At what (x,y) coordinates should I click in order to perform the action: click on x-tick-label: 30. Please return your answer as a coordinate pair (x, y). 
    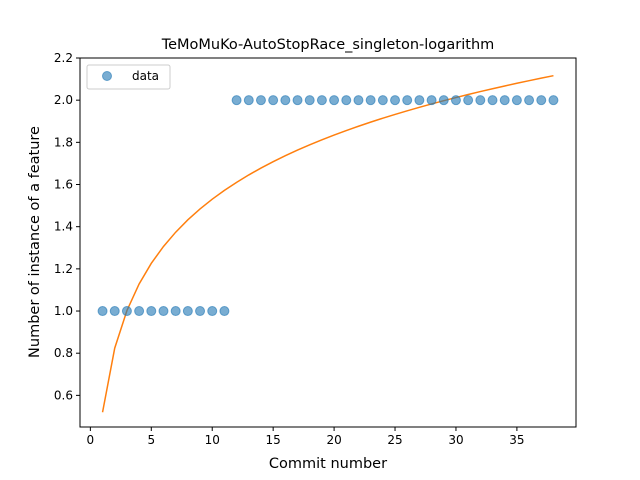
    Looking at the image, I should click on (455, 440).